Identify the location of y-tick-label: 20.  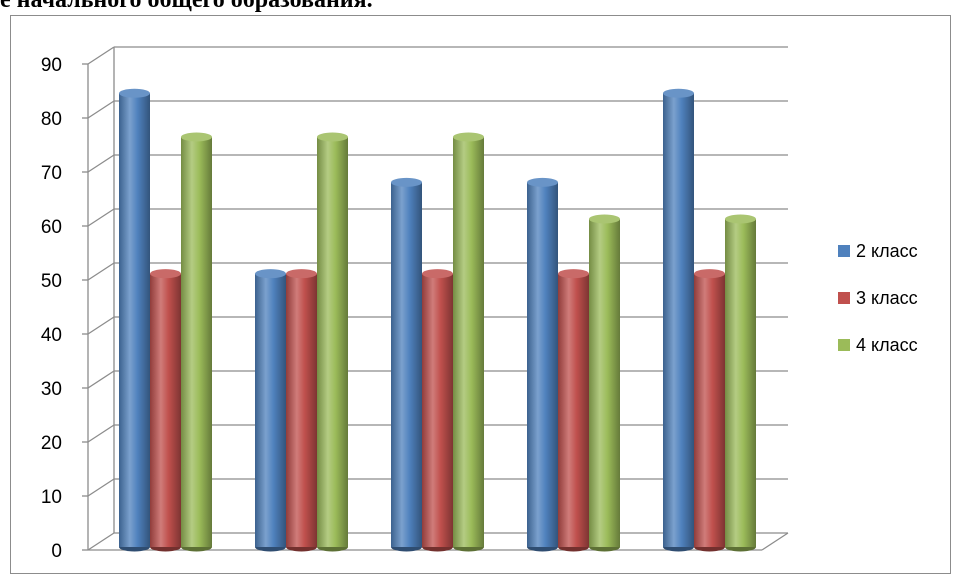
(51, 443).